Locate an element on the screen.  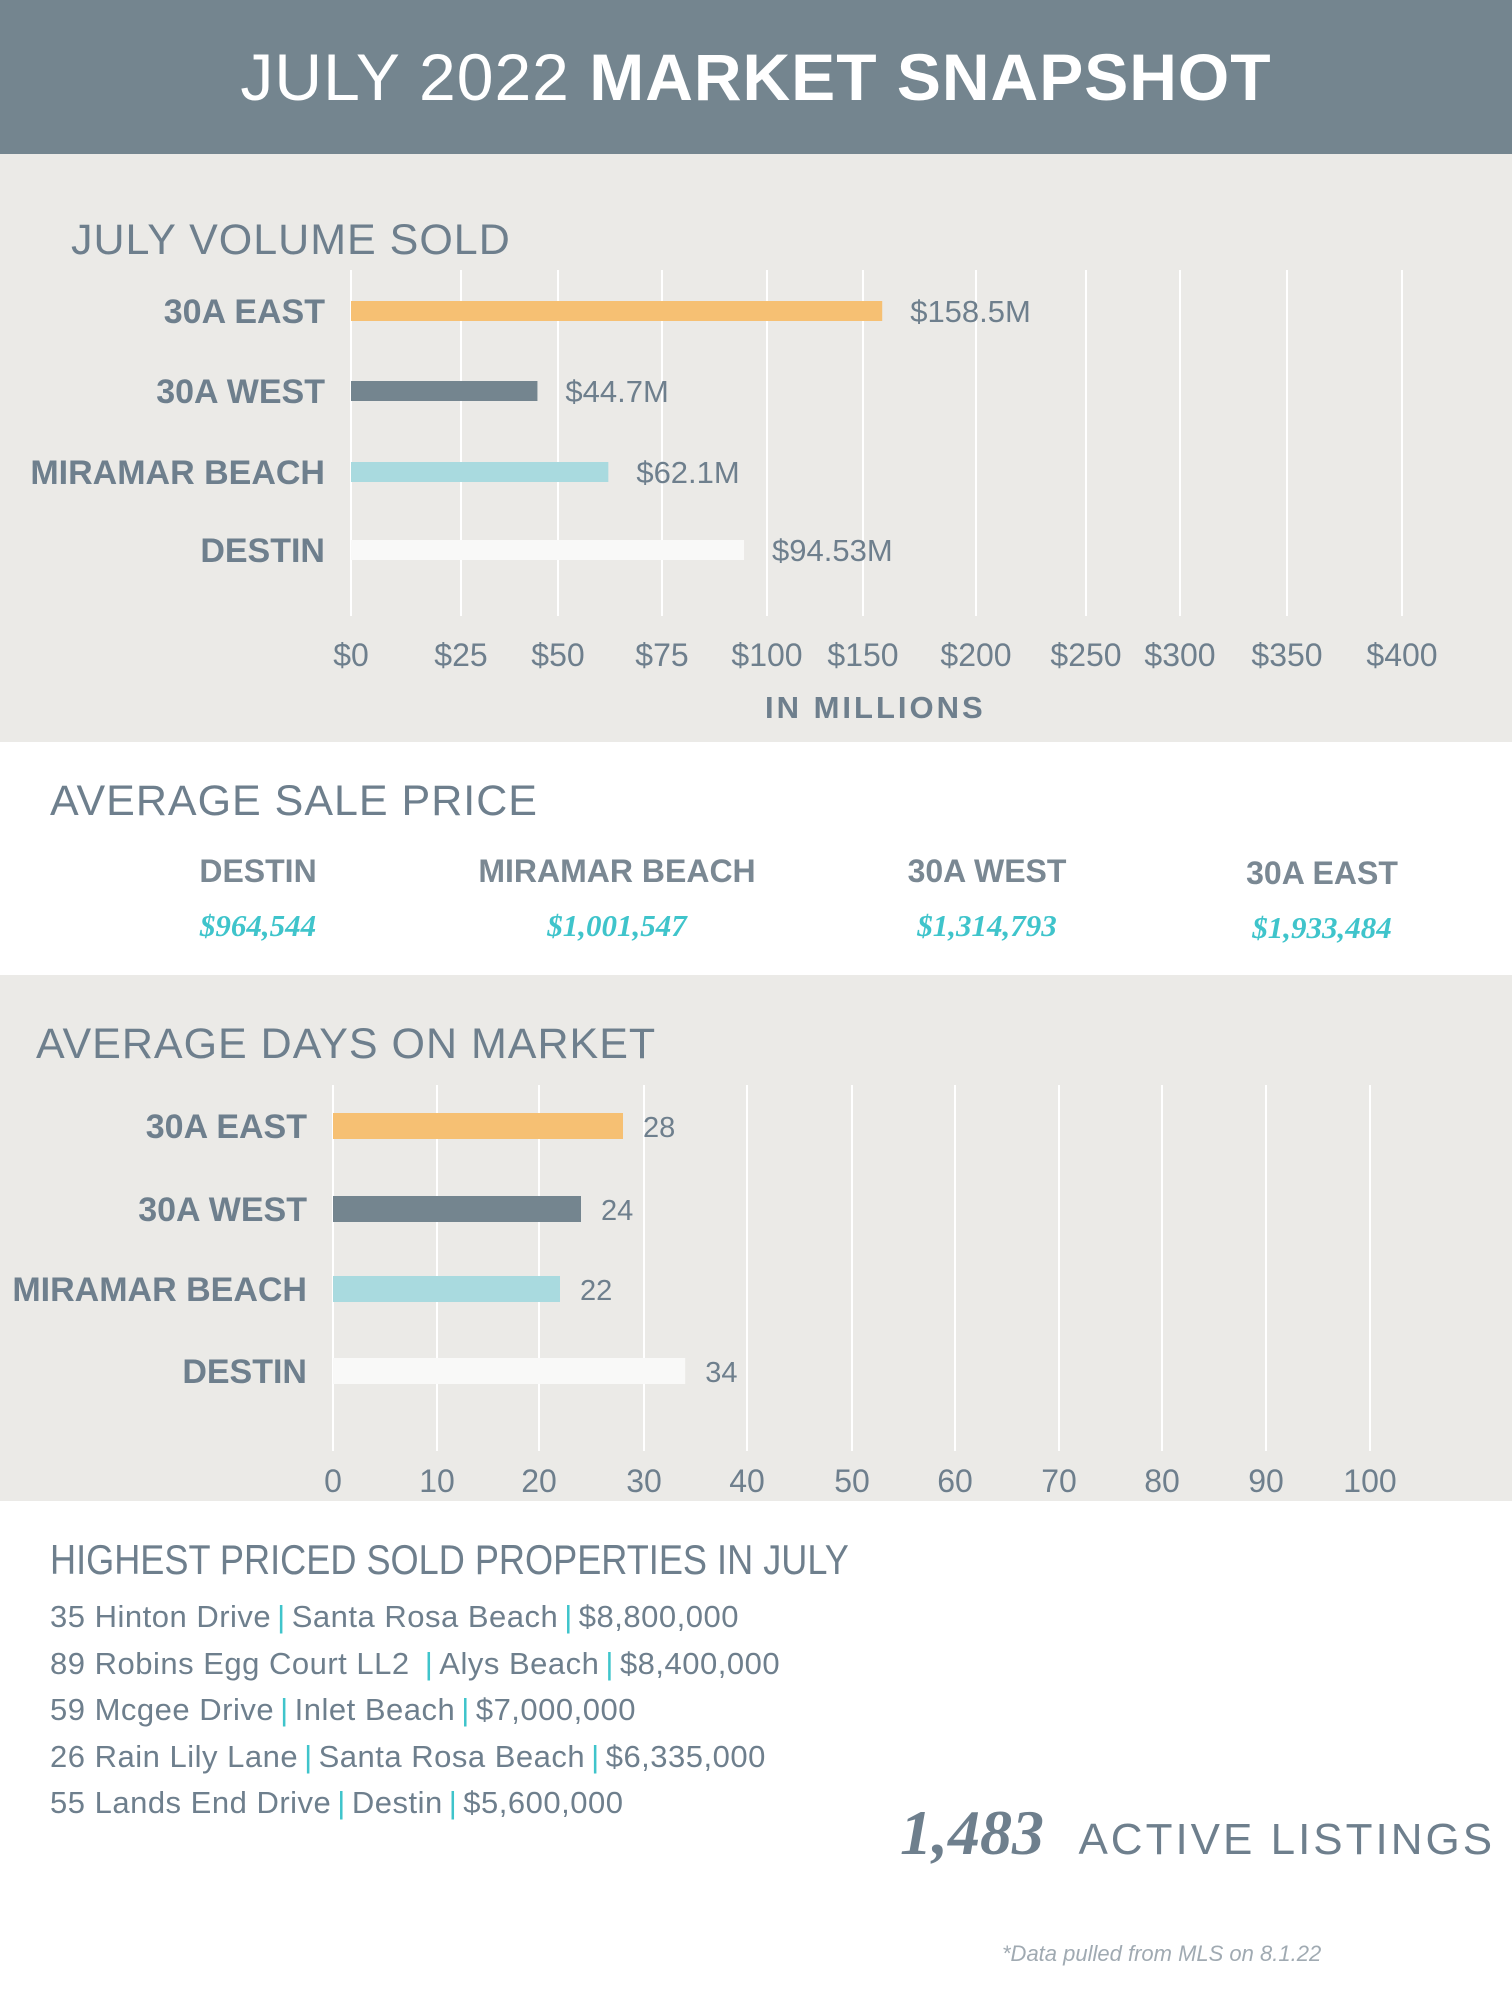
days-category-label: MIRAMAR BEACH is located at coordinates (159, 1290).